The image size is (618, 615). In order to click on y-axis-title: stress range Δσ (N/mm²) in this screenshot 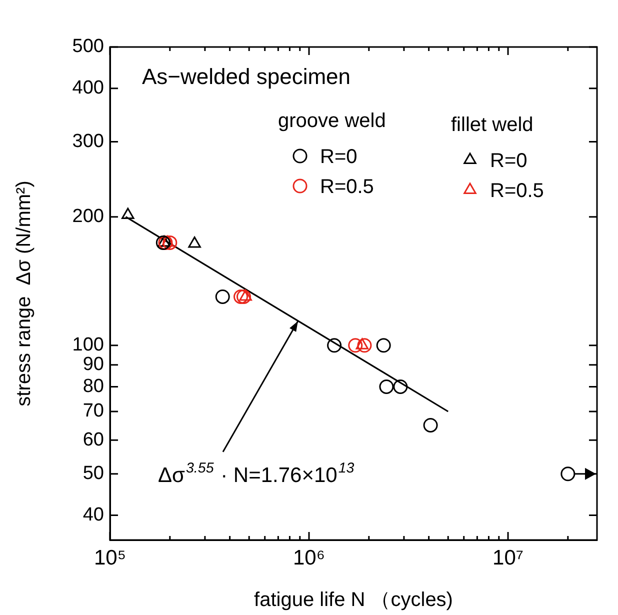, I will do `click(24, 293)`.